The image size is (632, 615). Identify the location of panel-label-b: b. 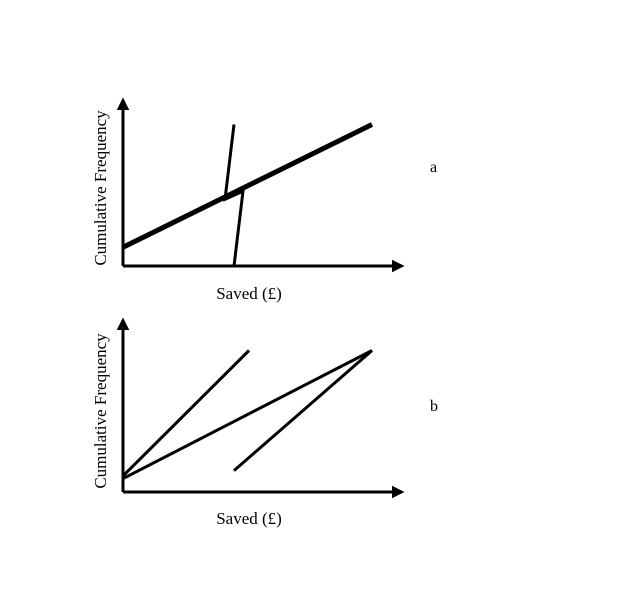
(434, 406).